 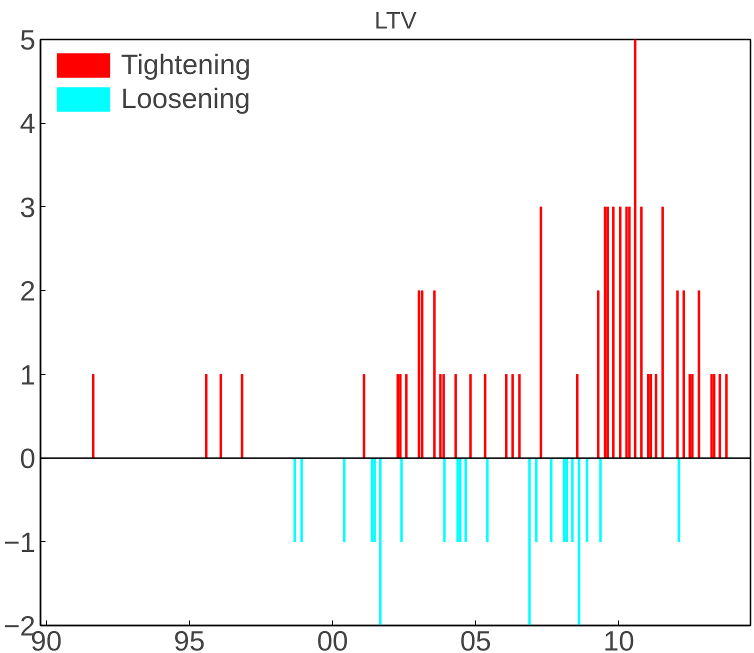 I want to click on y-tick-label: 5, so click(x=28, y=40).